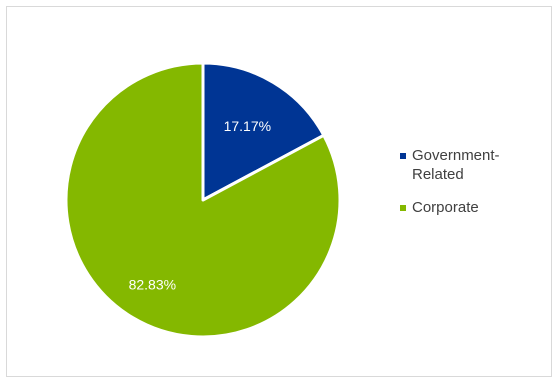 This screenshot has height=383, width=558. What do you see at coordinates (445, 207) in the screenshot?
I see `legend-label: Corporate` at bounding box center [445, 207].